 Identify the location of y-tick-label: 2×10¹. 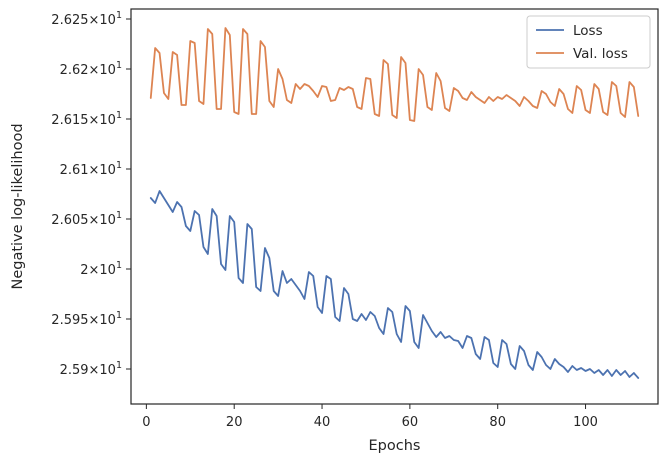
(101, 269).